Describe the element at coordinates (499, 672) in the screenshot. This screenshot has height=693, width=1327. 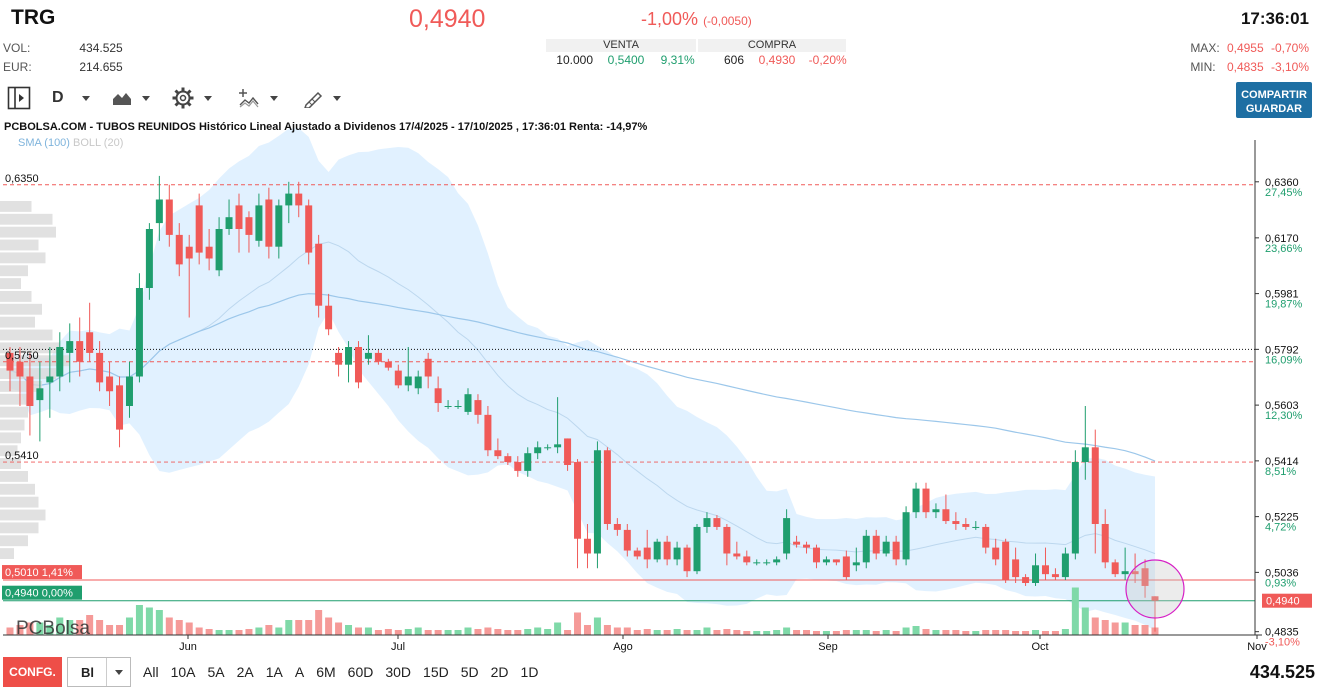
I see `range-button-2d: 2D` at that location.